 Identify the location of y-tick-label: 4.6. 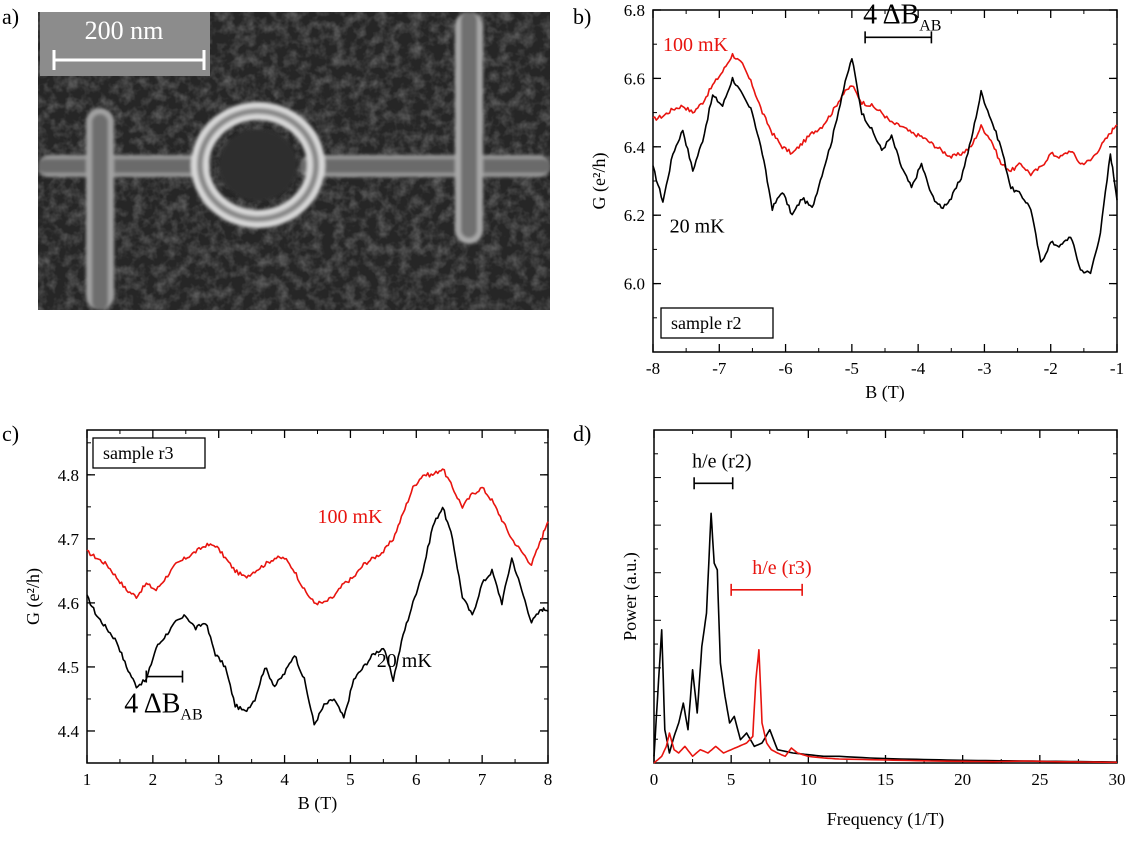
(68, 603).